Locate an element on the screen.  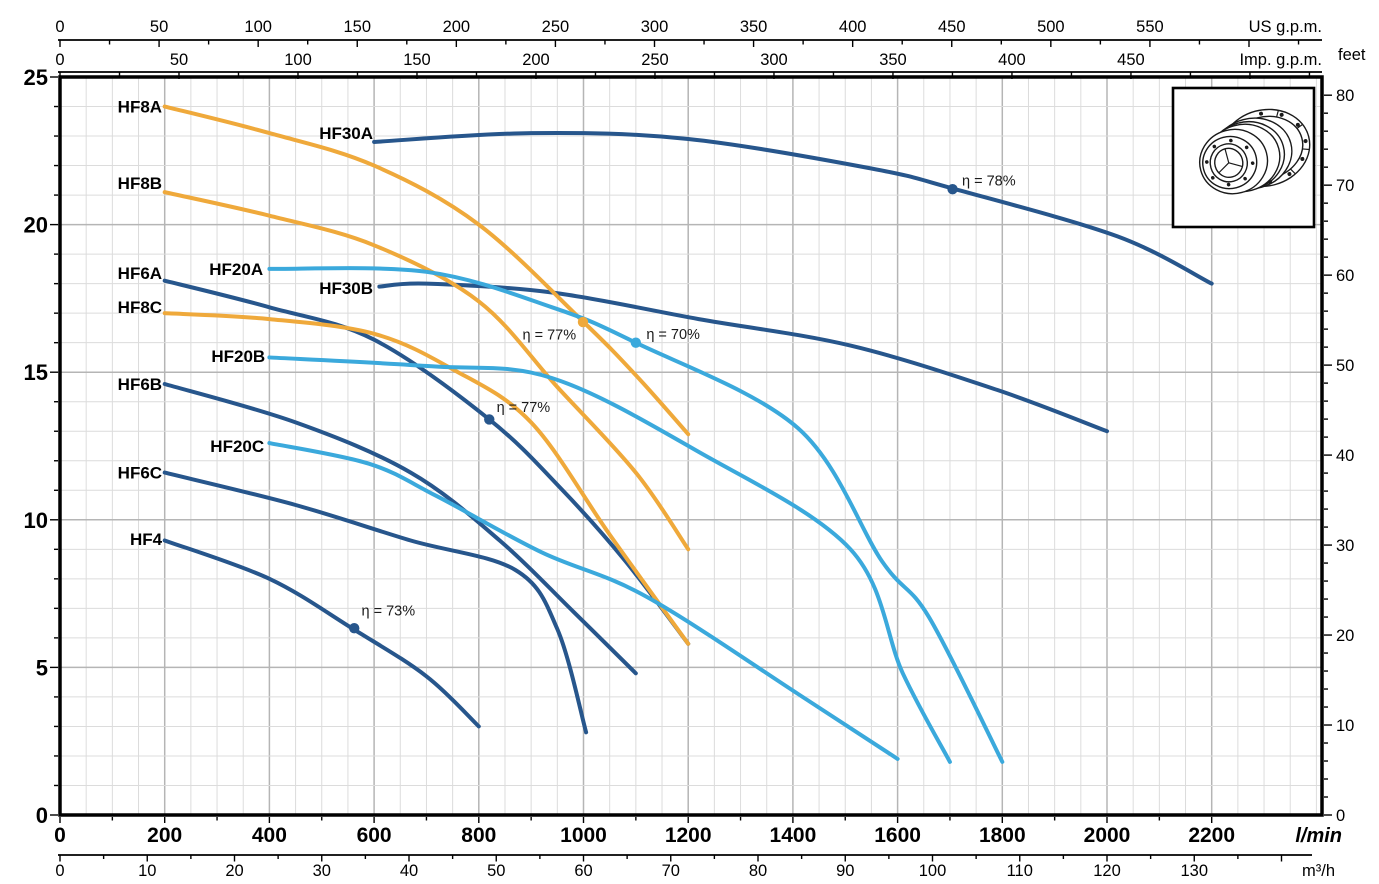
curve-HF6C is located at coordinates (375, 602).